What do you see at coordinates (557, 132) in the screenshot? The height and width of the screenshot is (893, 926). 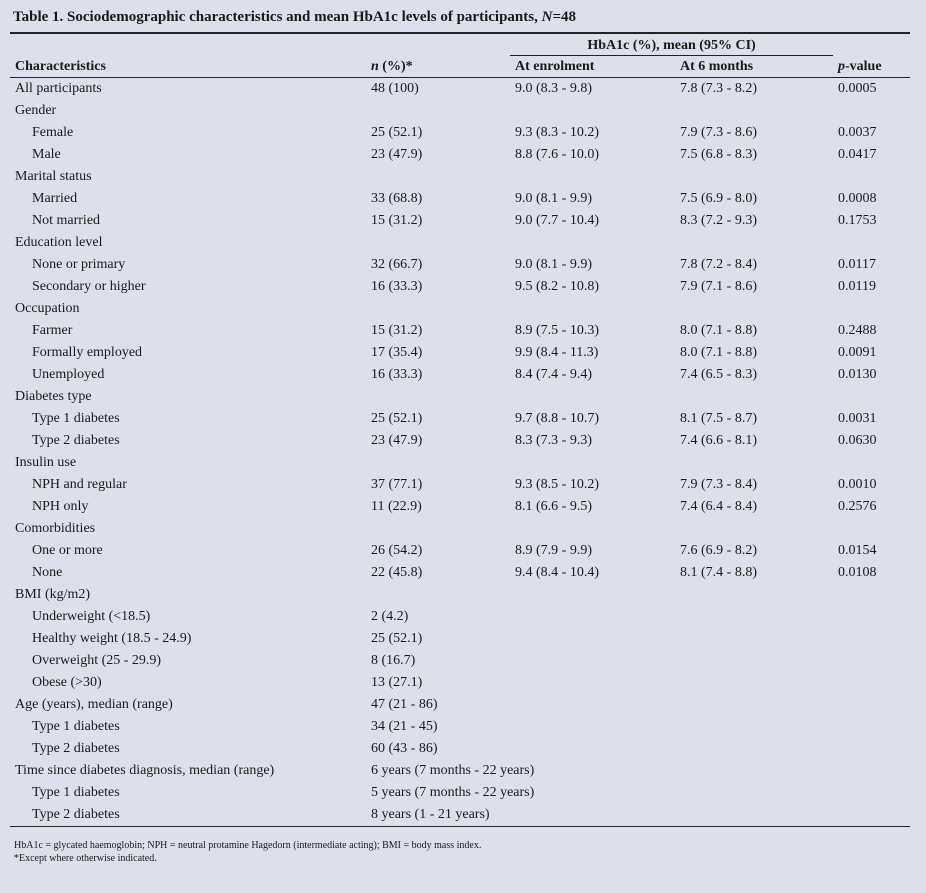 I see `cell: 9.3 (8.3 - 10.2)` at bounding box center [557, 132].